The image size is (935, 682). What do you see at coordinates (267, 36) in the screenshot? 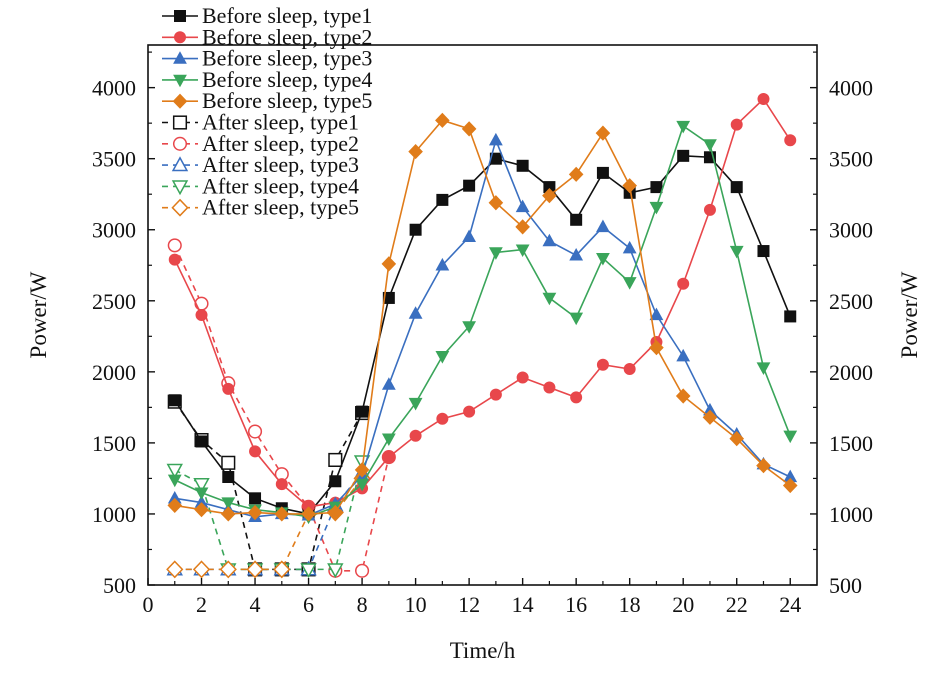
I see `legend-item: Before sleep, type2` at bounding box center [267, 36].